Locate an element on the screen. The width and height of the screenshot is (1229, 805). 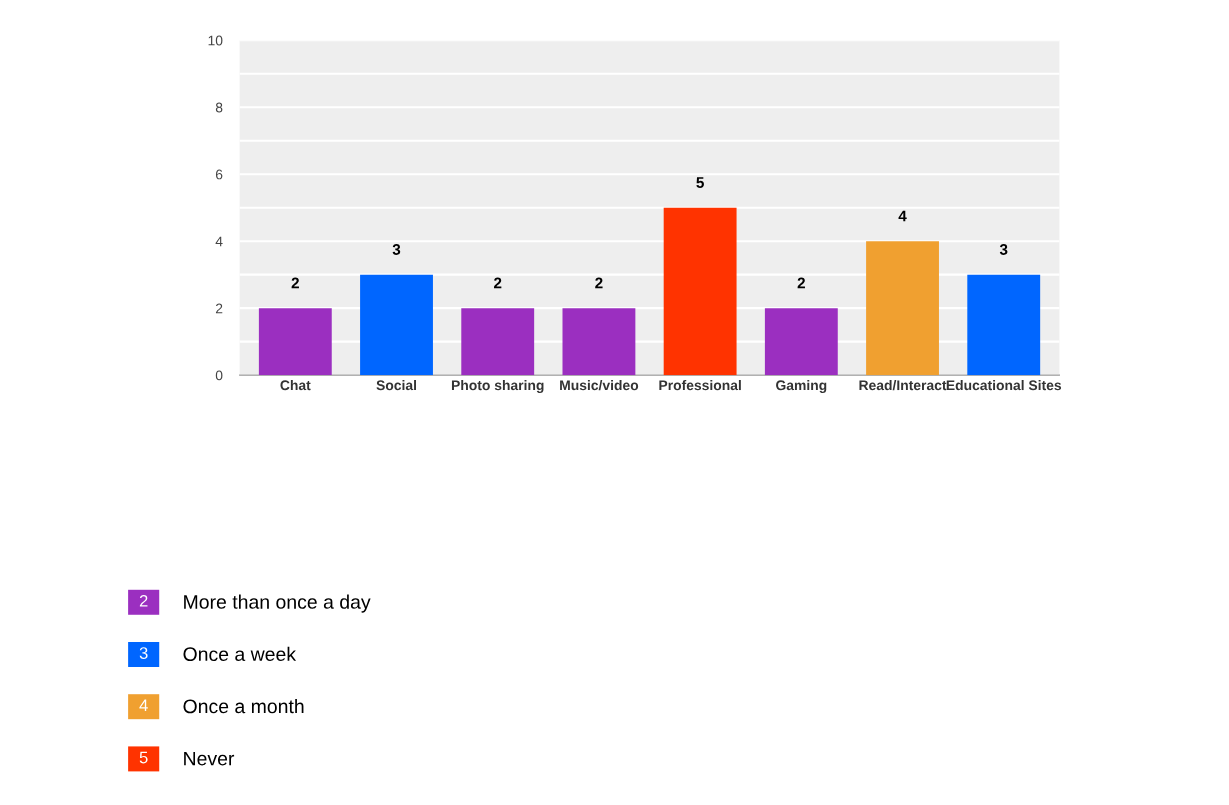
y-tick-label: 10 is located at coordinates (215, 40).